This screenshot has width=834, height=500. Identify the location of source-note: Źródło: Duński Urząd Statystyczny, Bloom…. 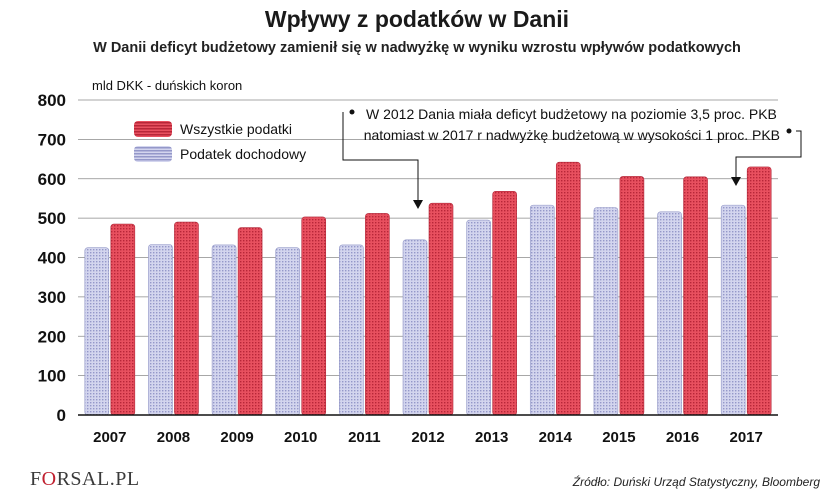
(696, 482).